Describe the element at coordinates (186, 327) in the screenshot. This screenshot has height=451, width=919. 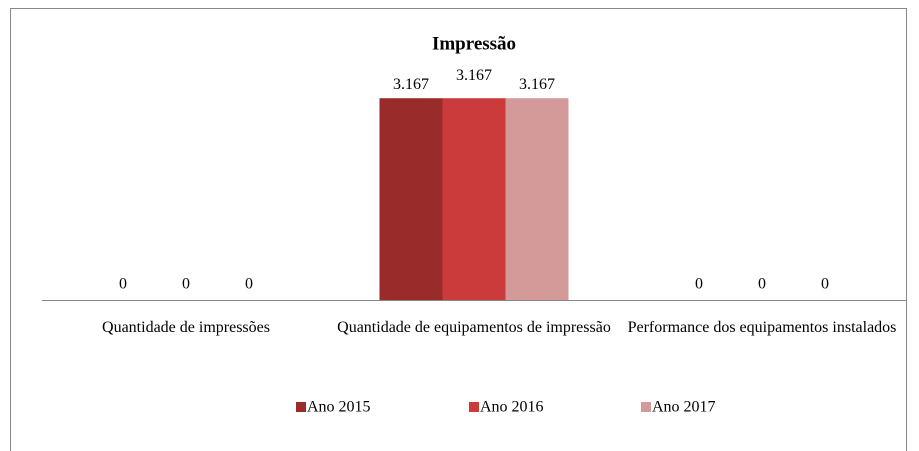
I see `x-tick-label: Quantidade de impressões` at that location.